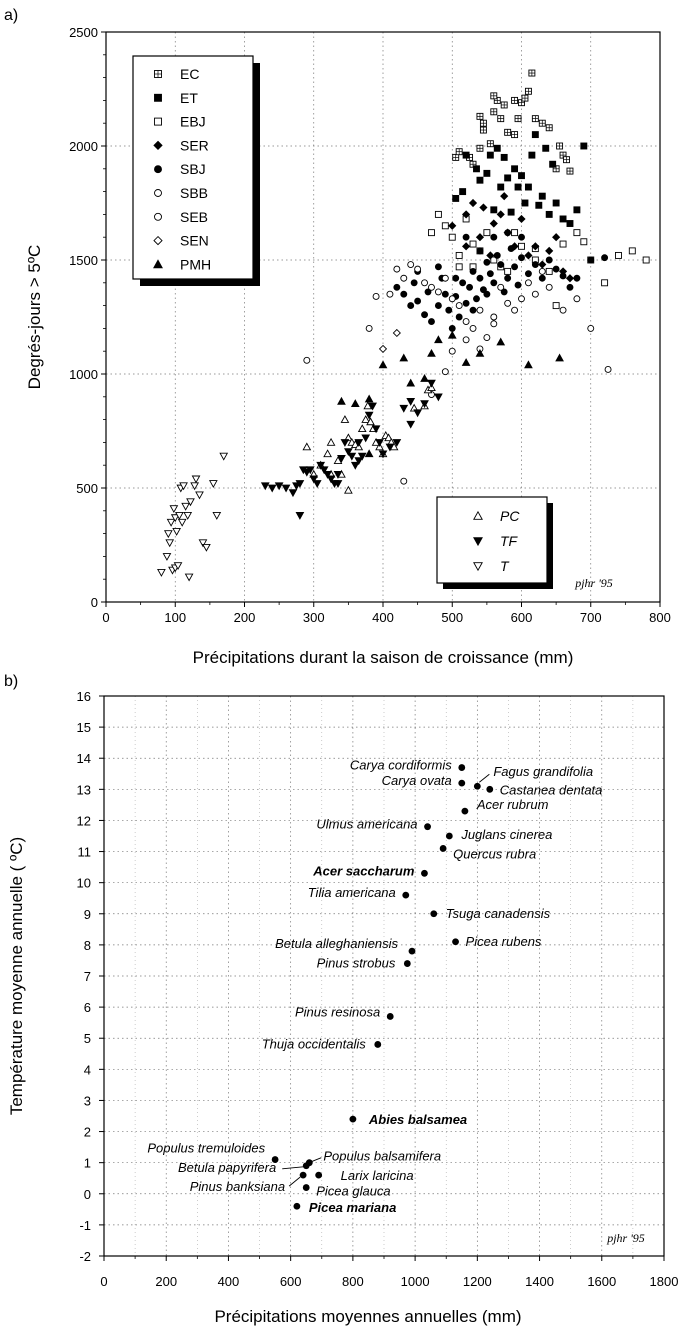  Describe the element at coordinates (158, 193) in the screenshot. I see `legend-marker-sbb` at that location.